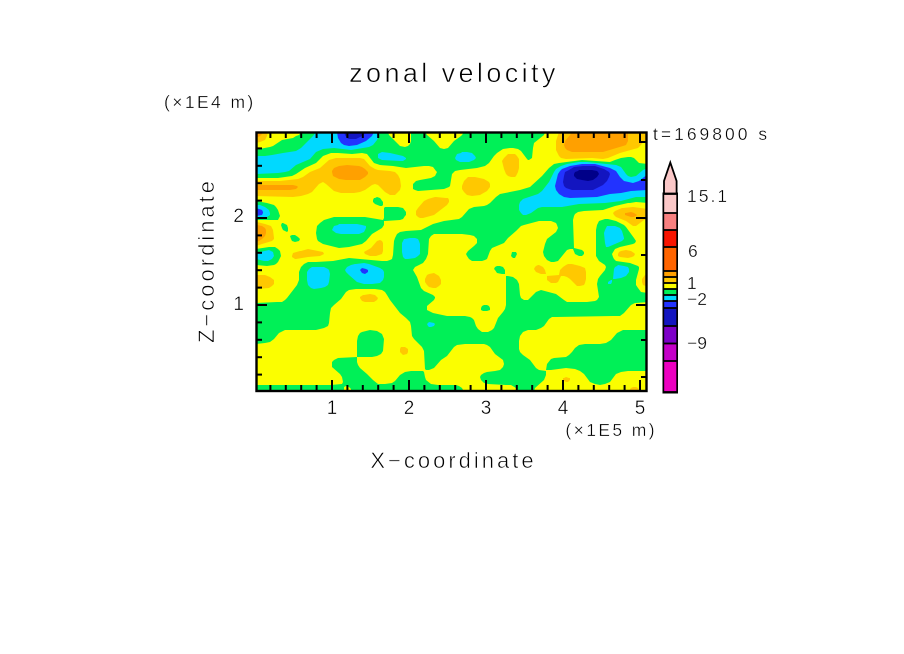 The image size is (904, 654). What do you see at coordinates (708, 196) in the screenshot?
I see `svg-text: 15.1` at bounding box center [708, 196].